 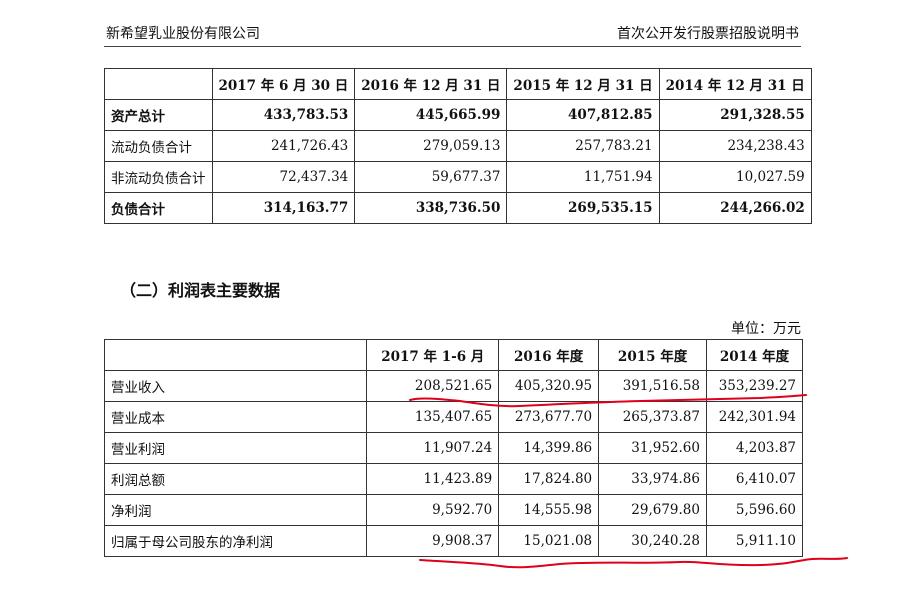 What do you see at coordinates (754, 479) in the screenshot?
I see `cell-value: 6,410.07` at bounding box center [754, 479].